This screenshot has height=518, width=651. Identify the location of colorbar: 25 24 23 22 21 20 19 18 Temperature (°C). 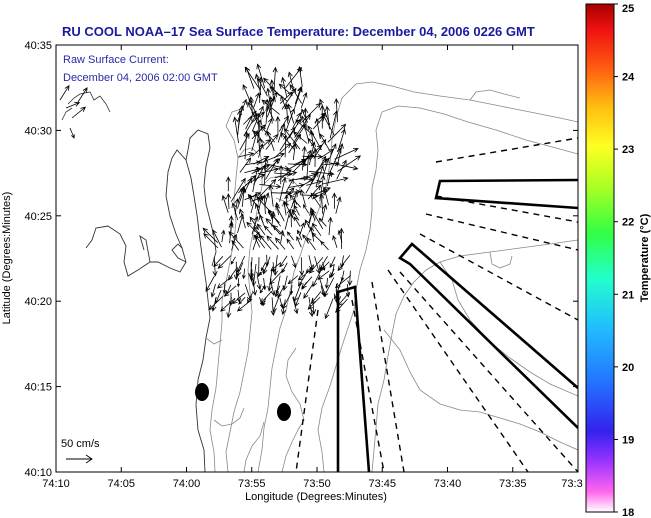
(618, 260).